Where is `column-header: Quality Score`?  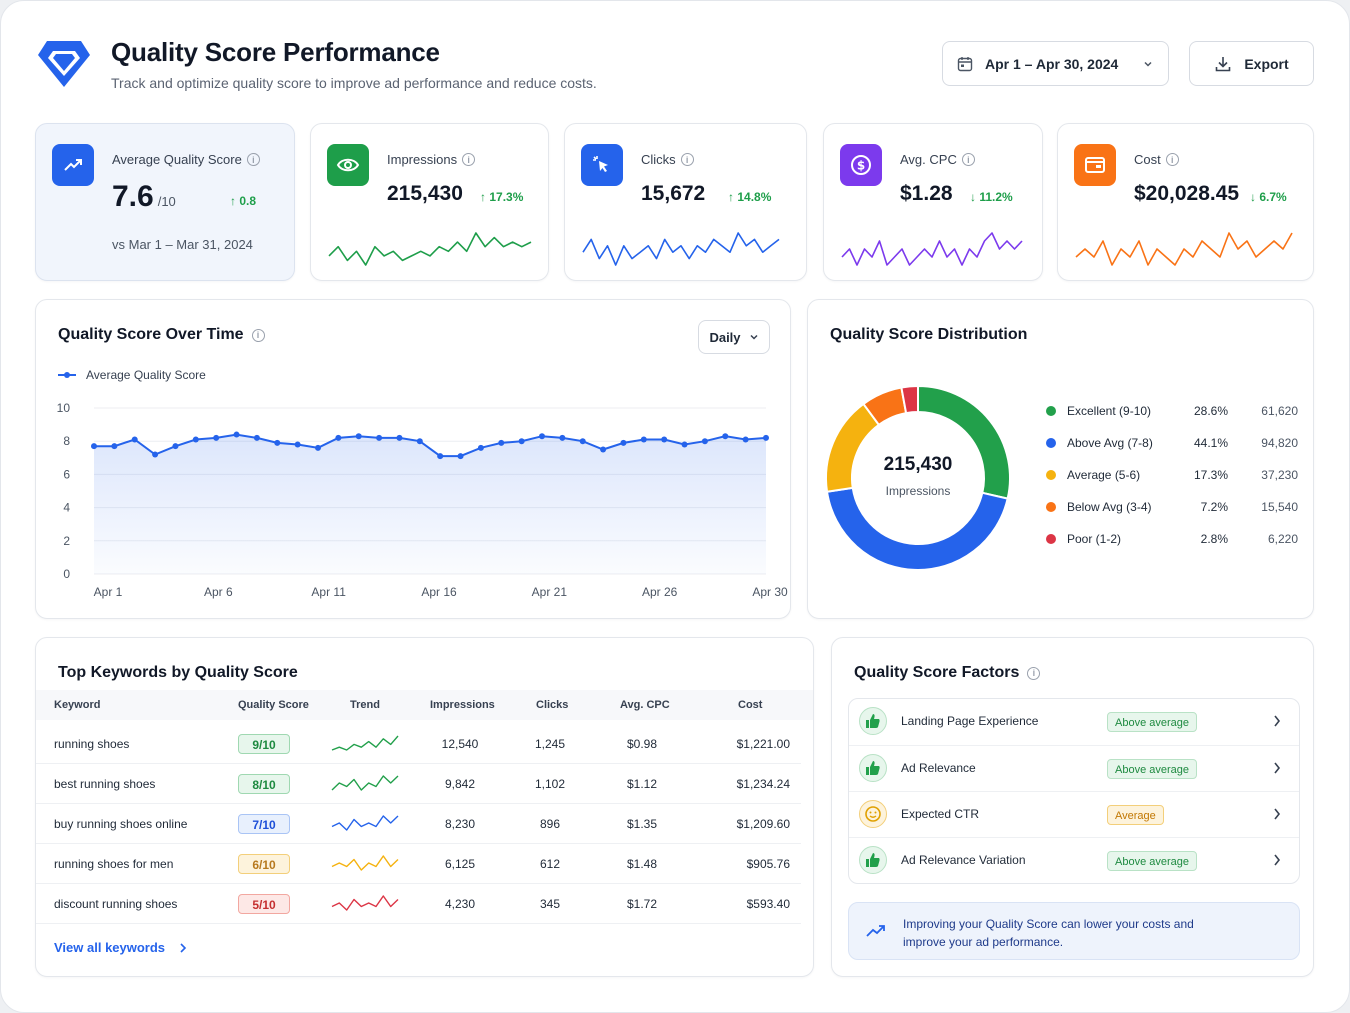
column-header: Quality Score is located at coordinates (273, 705).